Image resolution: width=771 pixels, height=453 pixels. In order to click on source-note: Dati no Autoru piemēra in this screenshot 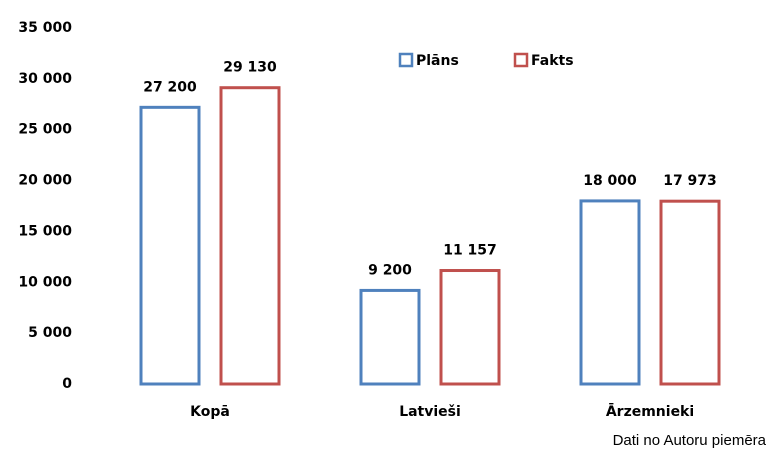, I will do `click(690, 440)`.